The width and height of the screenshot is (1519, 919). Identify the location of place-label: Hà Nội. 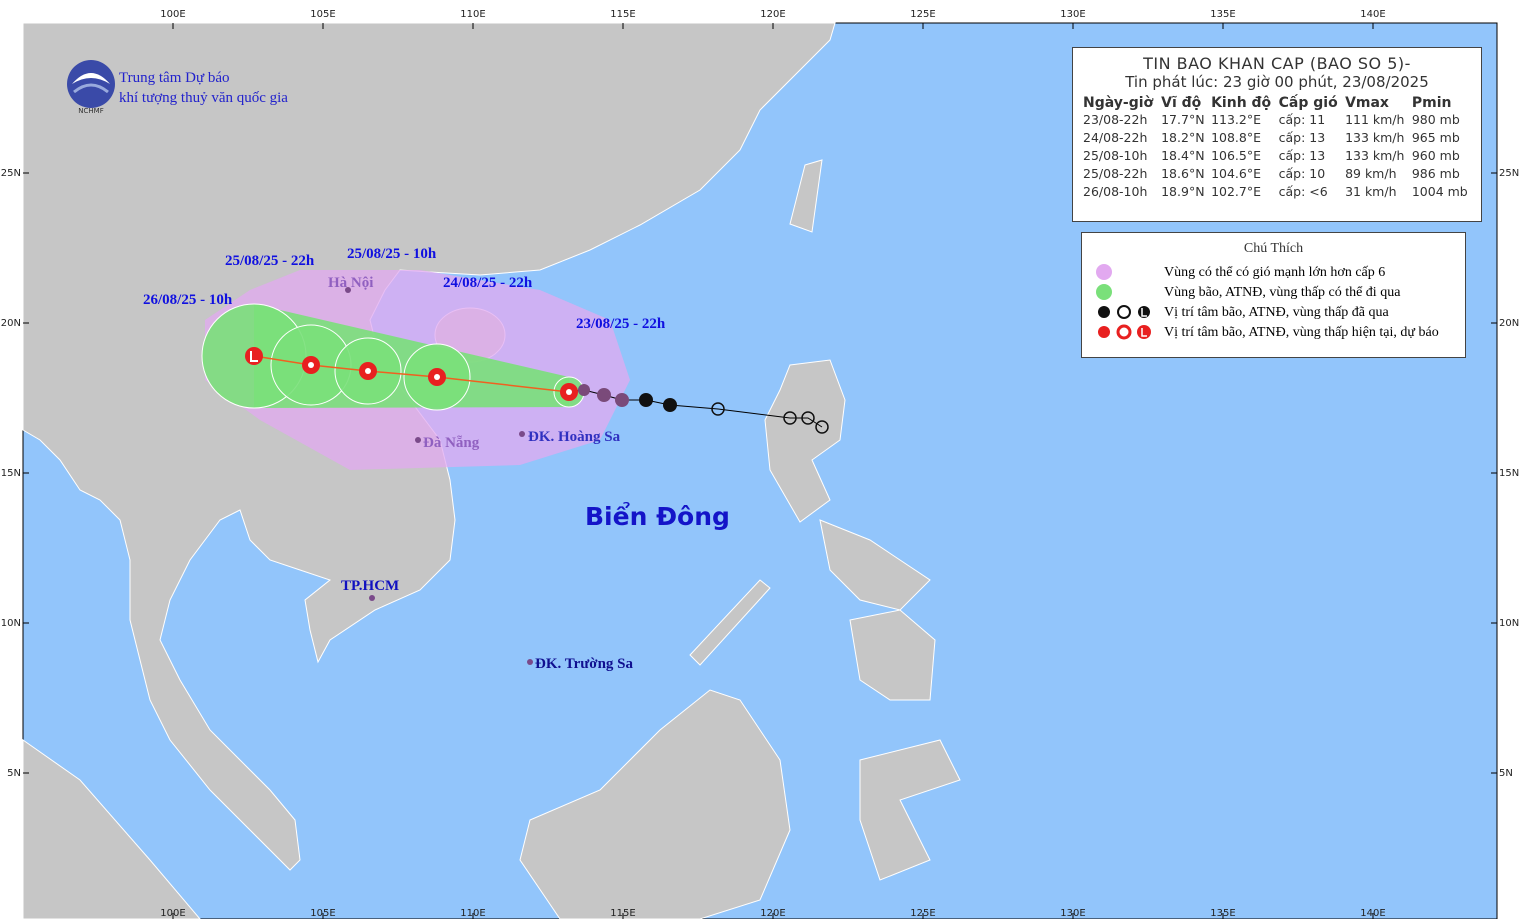
(350, 283).